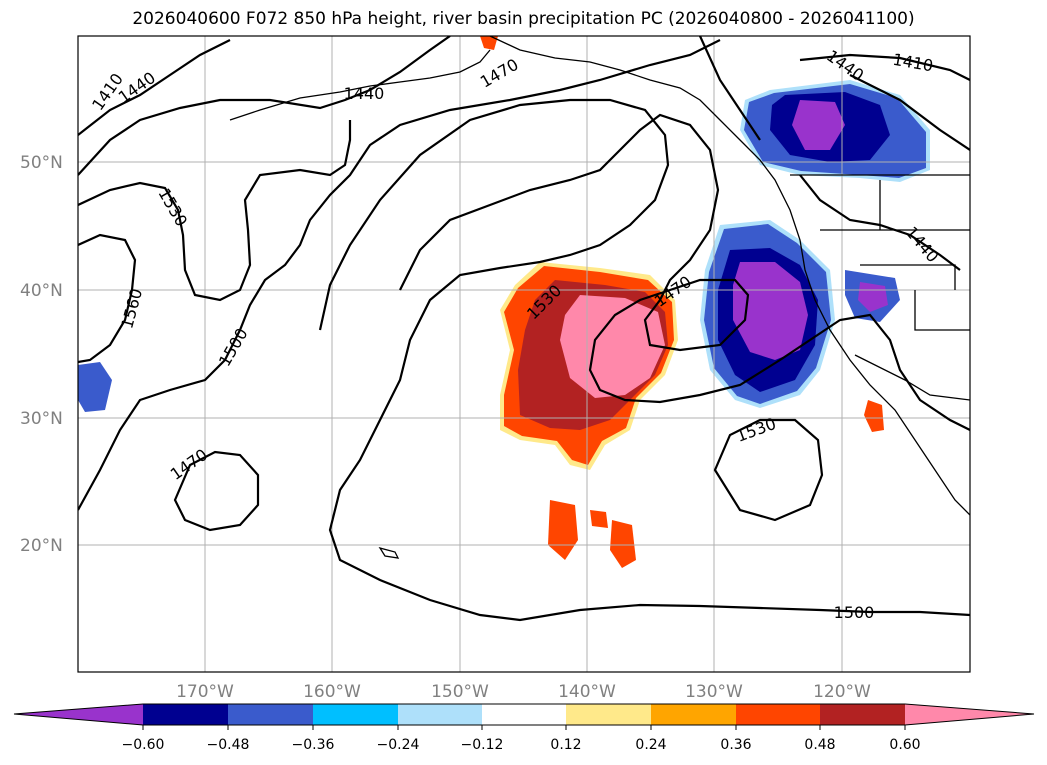  I want to click on colorbar-tick-label: 0.24, so click(650, 745).